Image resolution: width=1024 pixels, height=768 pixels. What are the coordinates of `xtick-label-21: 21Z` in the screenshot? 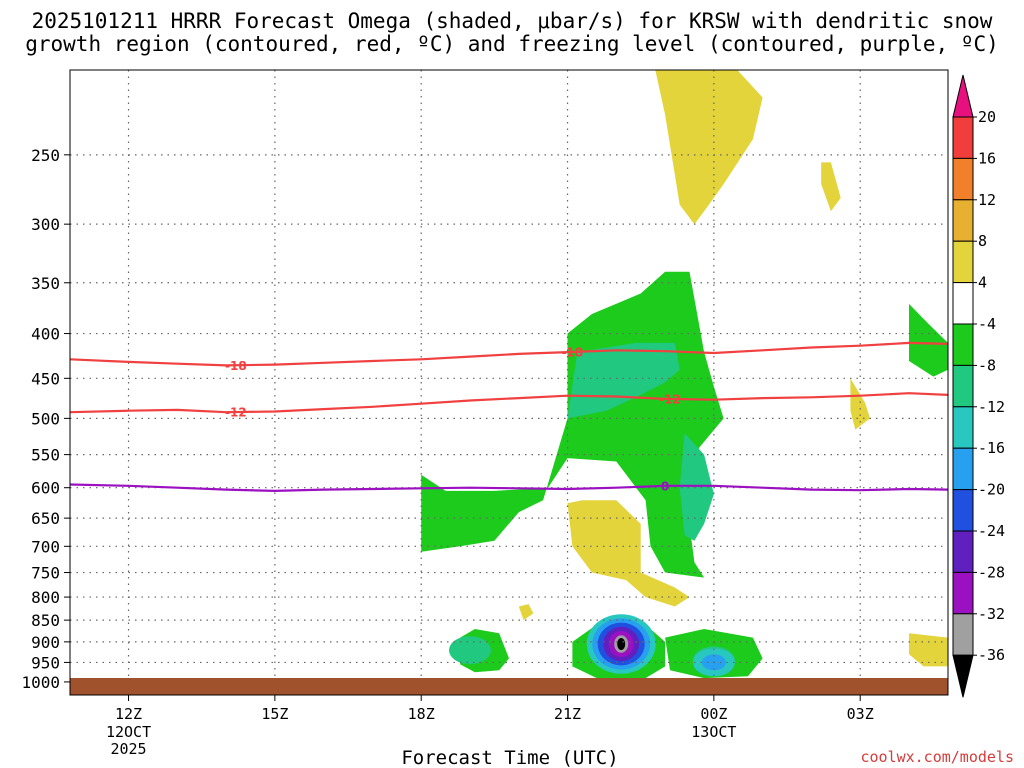 It's located at (567, 714).